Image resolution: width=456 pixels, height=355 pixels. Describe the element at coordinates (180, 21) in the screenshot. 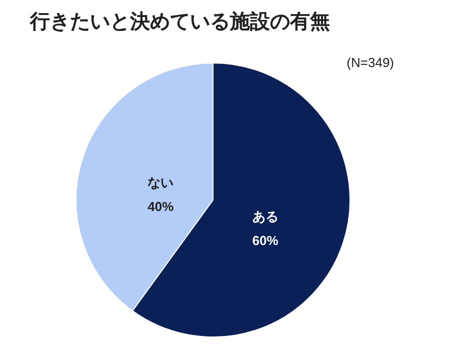

I see `chart-title: 行きたいと決めている施設の有無` at that location.